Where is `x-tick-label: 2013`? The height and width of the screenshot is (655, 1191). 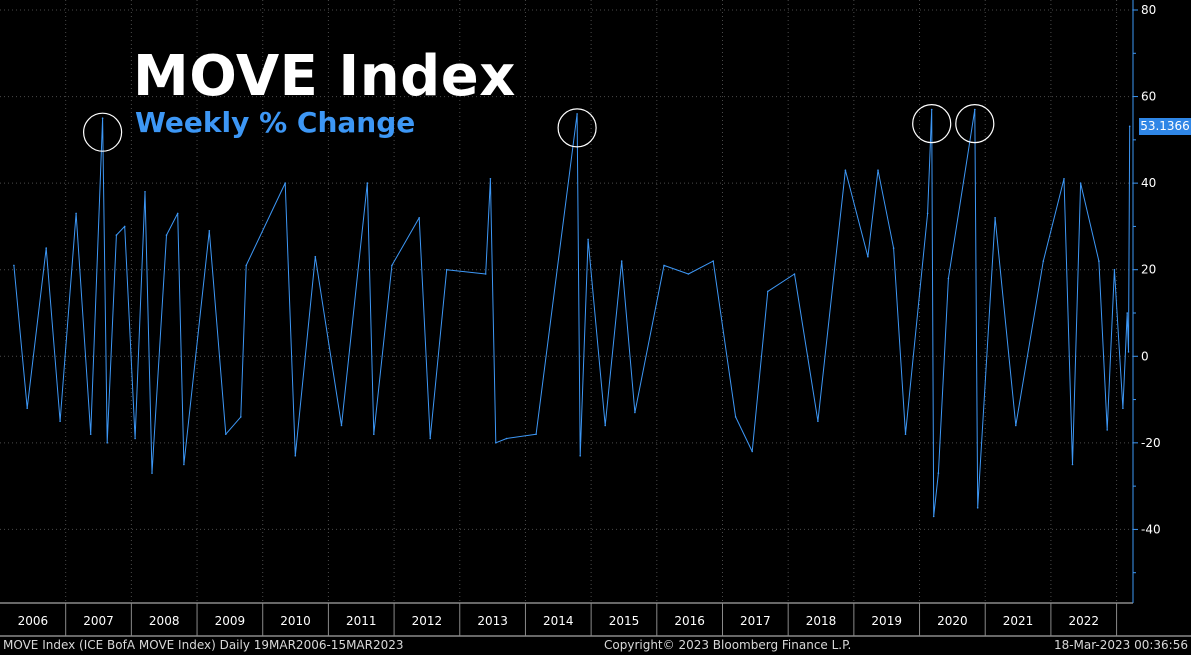 x-tick-label: 2013 is located at coordinates (492, 621).